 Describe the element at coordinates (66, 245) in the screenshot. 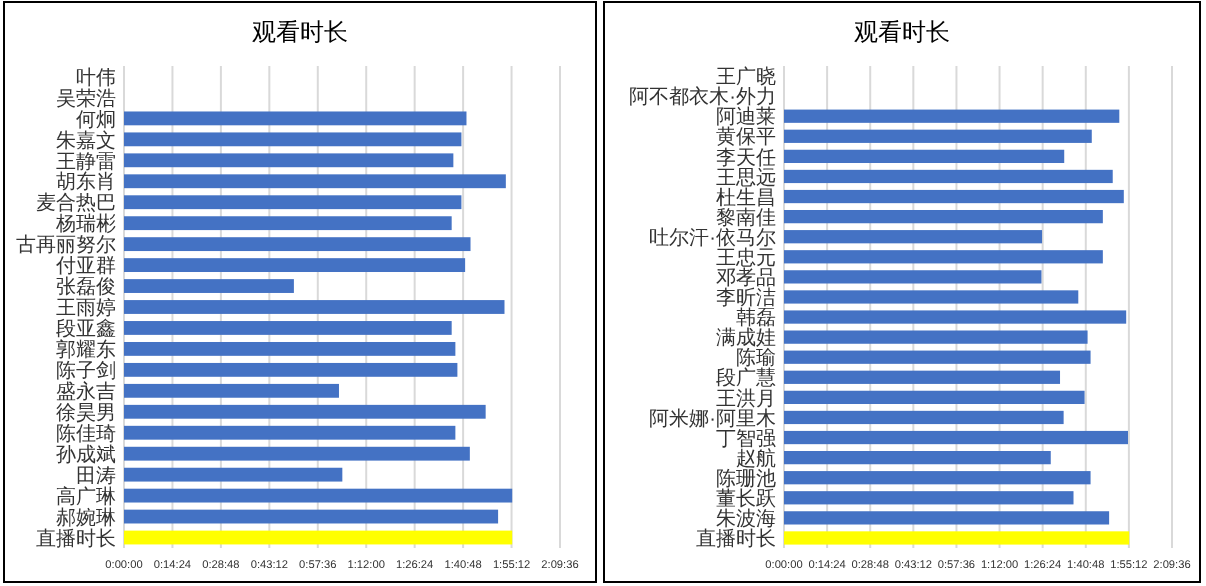

I see `y-tick-label: 古再丽努尔` at that location.